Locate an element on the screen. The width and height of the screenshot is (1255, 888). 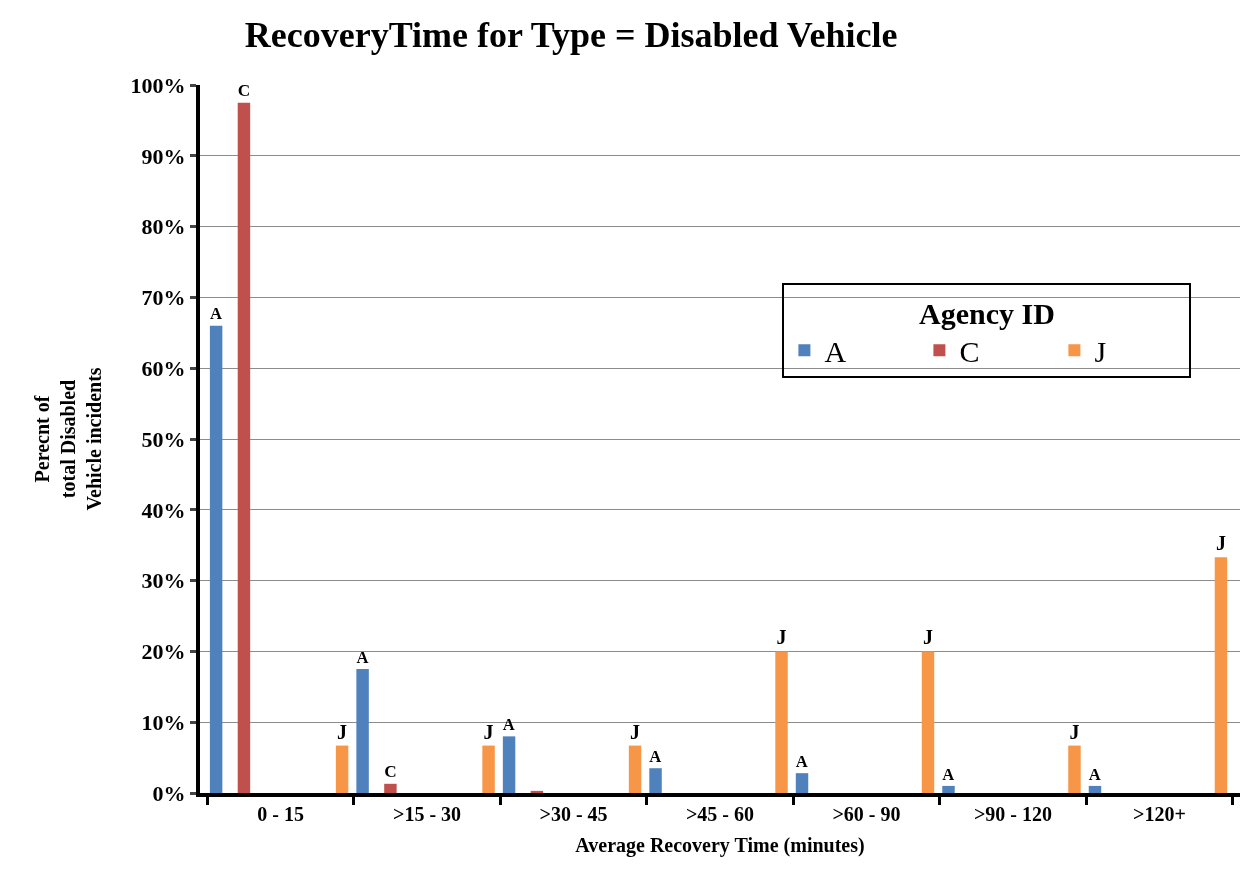
chart-title: RecoveryTime for Type = Disabled Vehicle is located at coordinates (571, 35).